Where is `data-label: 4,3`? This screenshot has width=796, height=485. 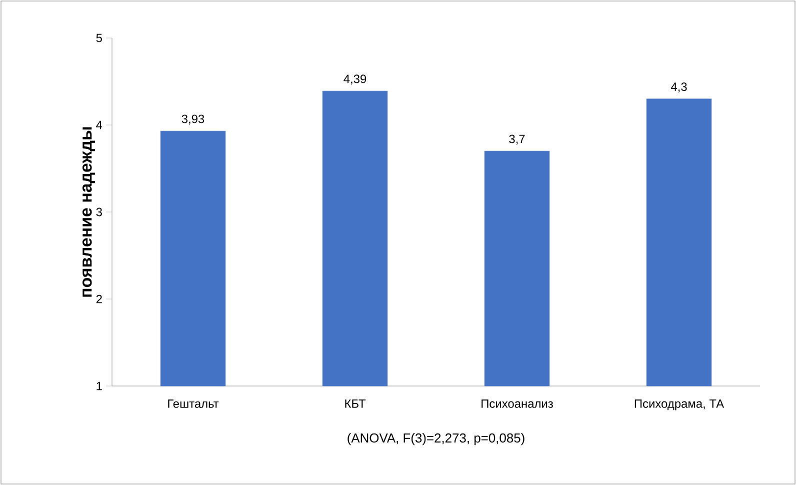
data-label: 4,3 is located at coordinates (678, 87).